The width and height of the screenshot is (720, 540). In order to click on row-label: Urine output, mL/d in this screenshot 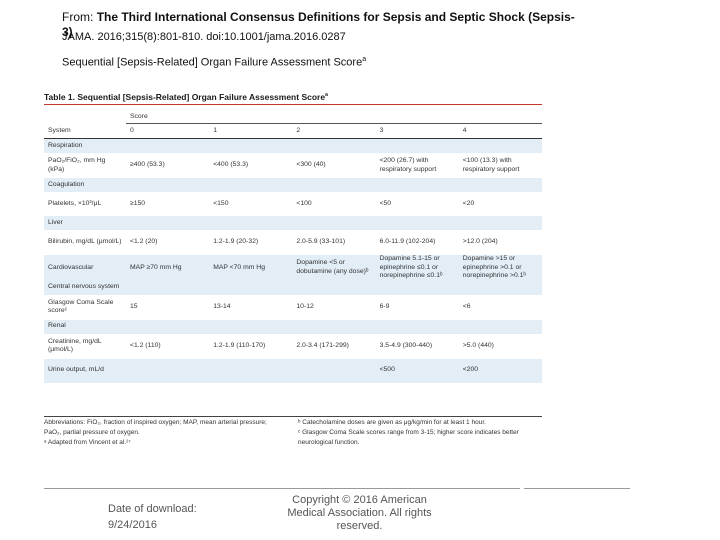, I will do `click(85, 370)`.